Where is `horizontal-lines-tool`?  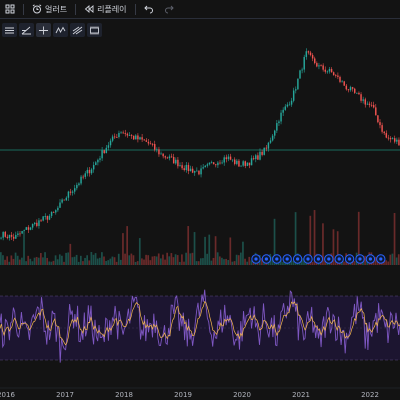 horizontal-lines-tool is located at coordinates (9, 30).